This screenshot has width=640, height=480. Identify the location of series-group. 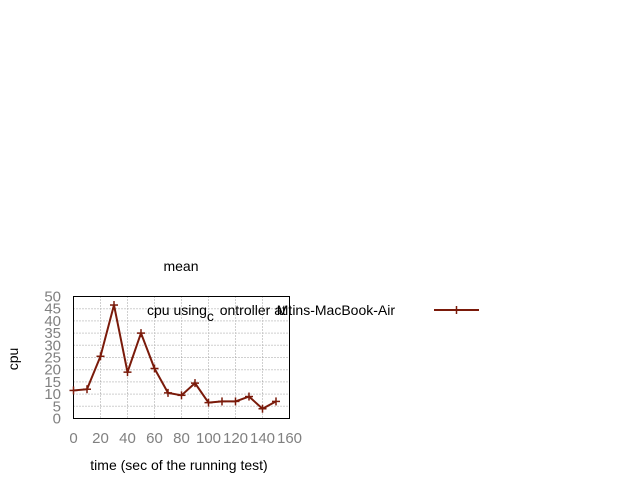
(174, 357).